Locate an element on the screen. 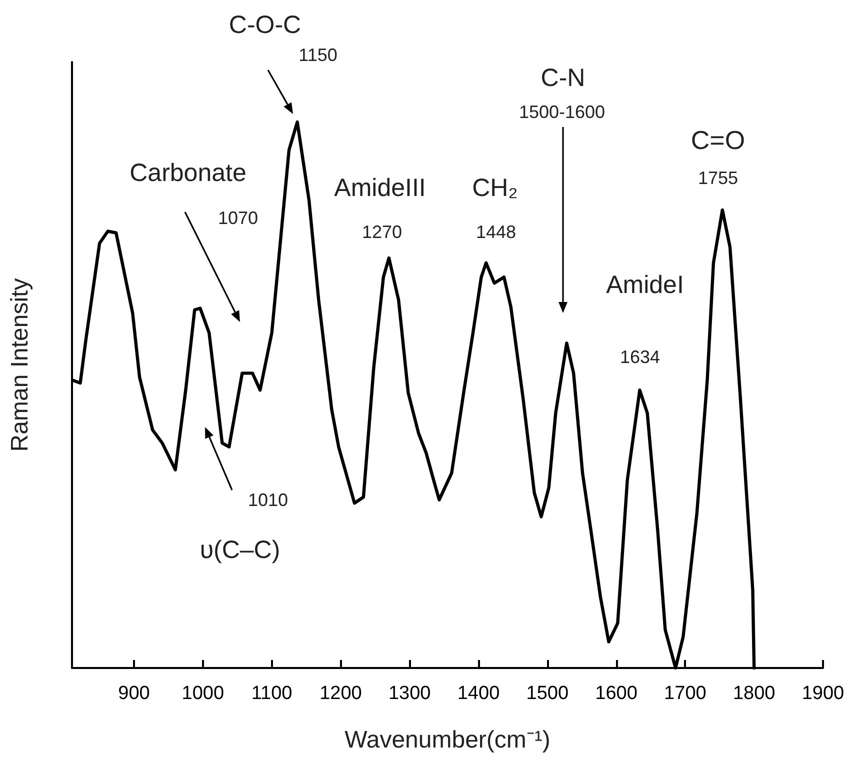 This screenshot has height=767, width=854. annotation: 1070 is located at coordinates (238, 218).